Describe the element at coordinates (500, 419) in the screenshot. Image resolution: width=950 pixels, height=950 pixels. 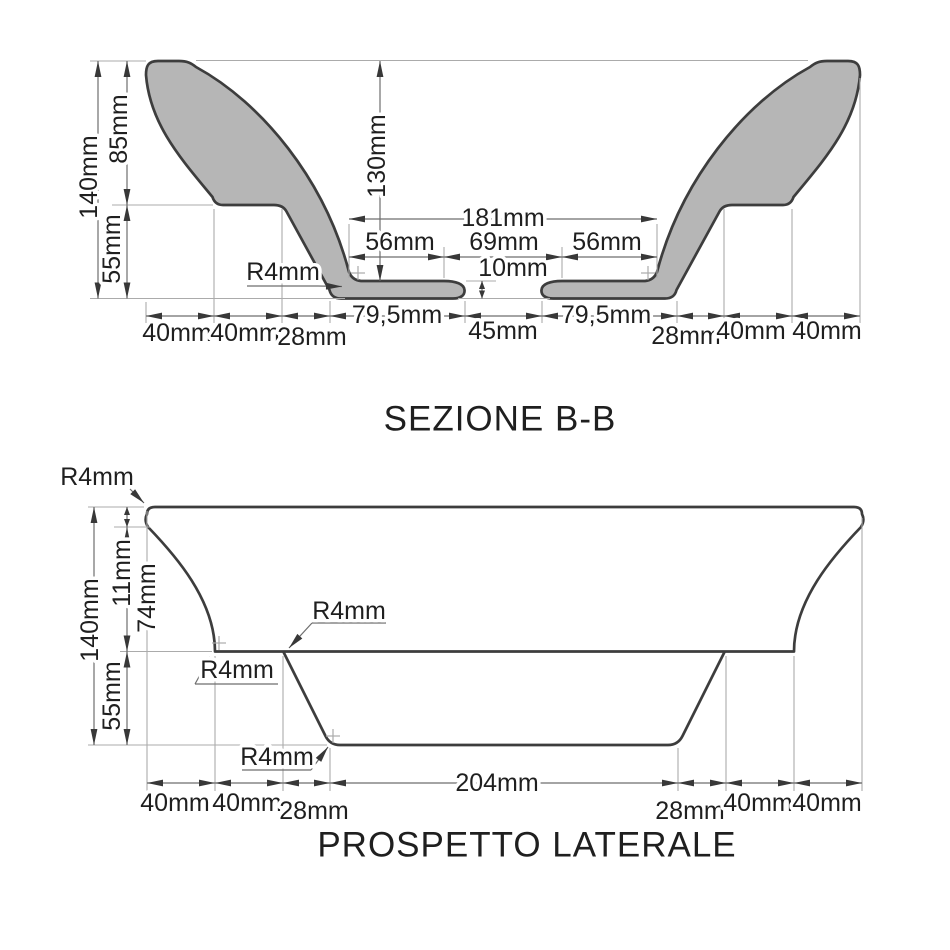
I see `section-title: SEZIONE B-B` at that location.